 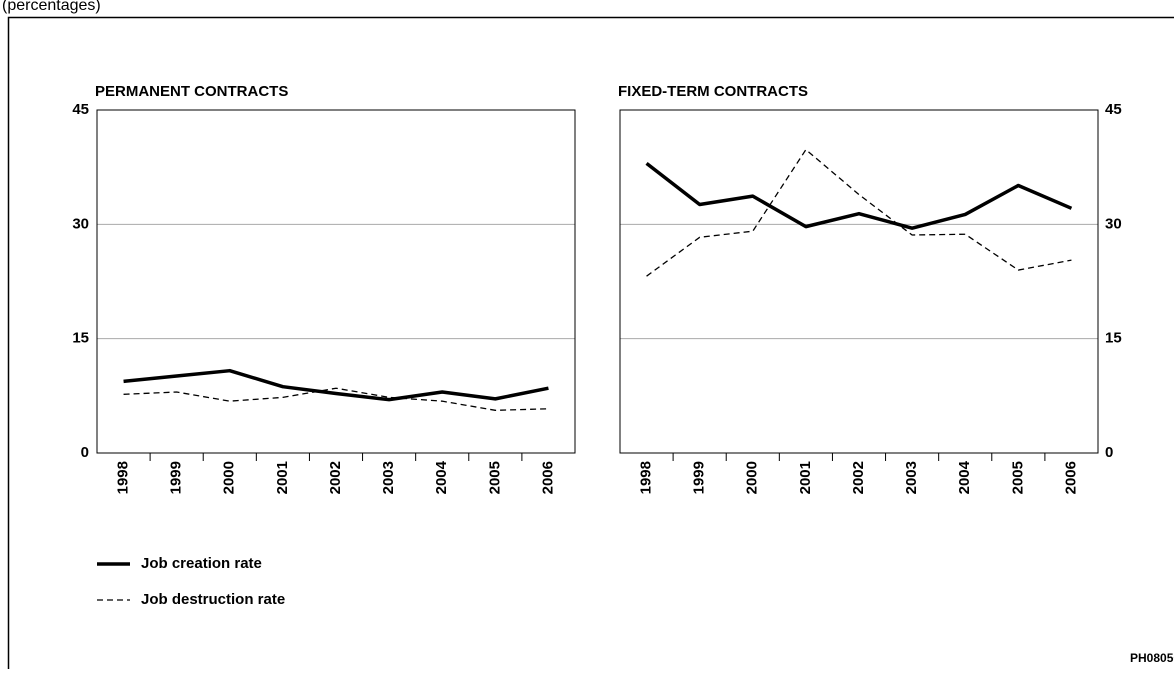 What do you see at coordinates (51, 7) in the screenshot?
I see `note: (percentages)` at bounding box center [51, 7].